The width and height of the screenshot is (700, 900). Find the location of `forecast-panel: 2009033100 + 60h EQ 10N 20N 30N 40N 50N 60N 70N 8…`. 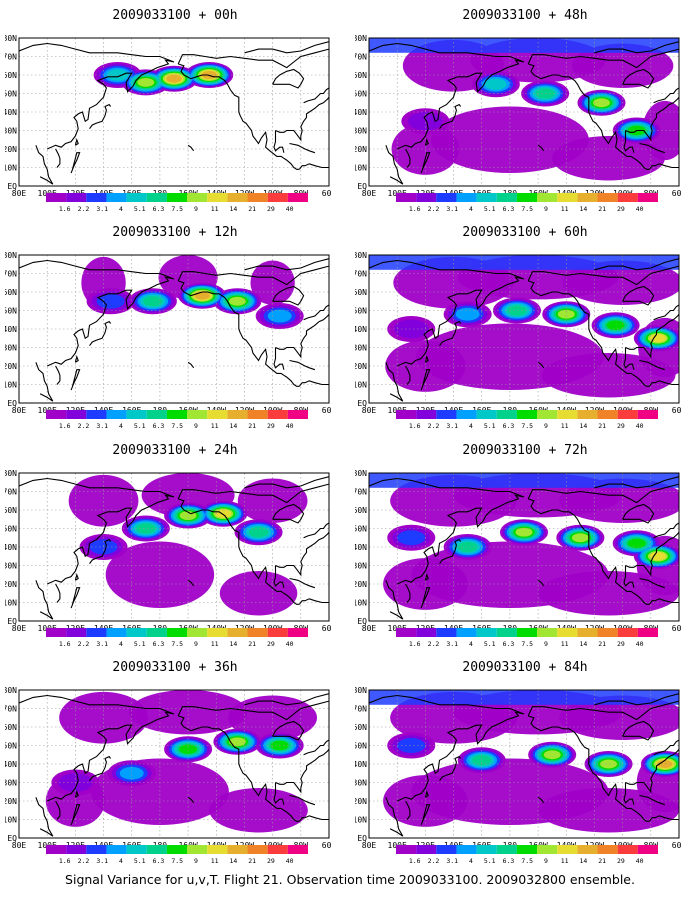

forecast-panel: 2009033100 + 60h EQ 10N 20N 30N 40N 50N 60N 70N 8… is located at coordinates (525, 330).